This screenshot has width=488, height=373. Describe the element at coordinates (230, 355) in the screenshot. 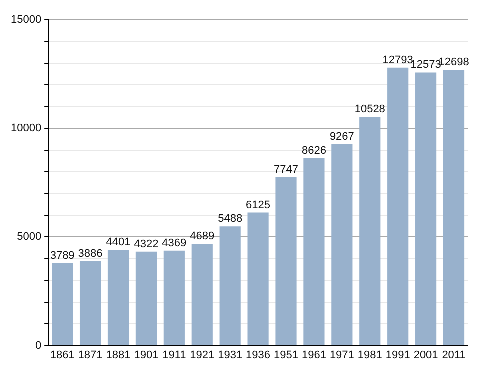

I see `x-tick-label: 1931` at that location.